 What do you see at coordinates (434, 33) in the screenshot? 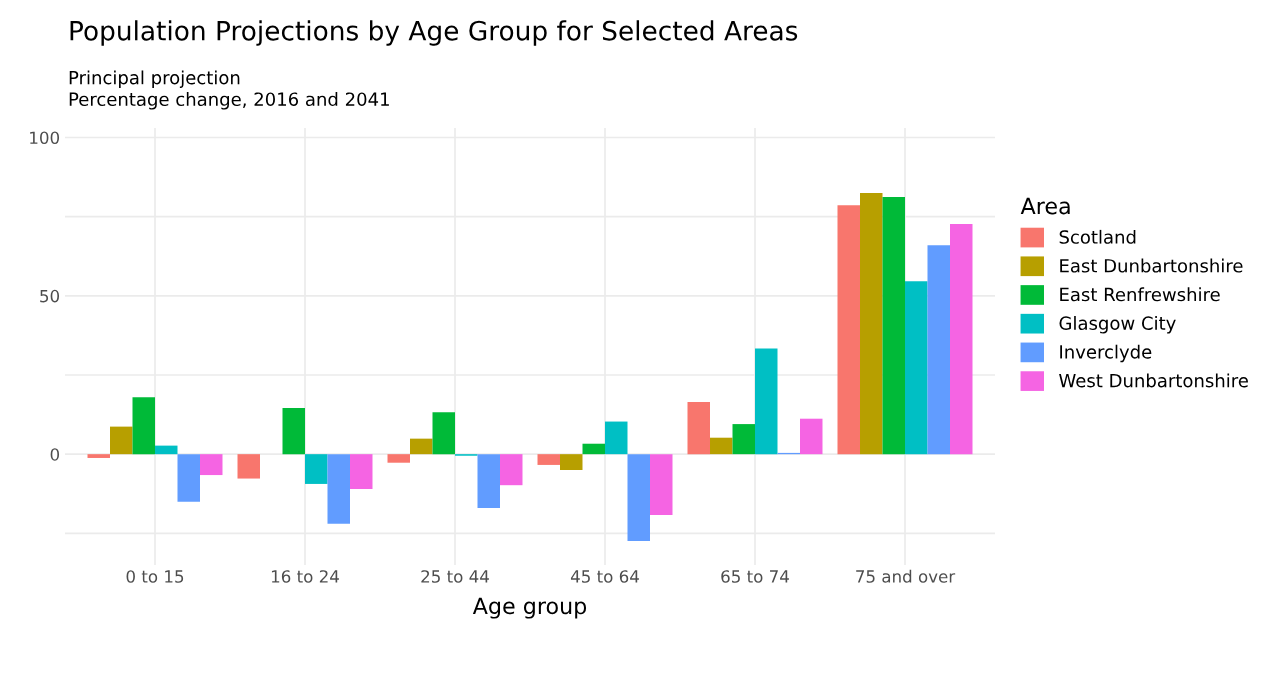
I see `chart-title: Population Projections by Age Group for Selected Areas` at bounding box center [434, 33].